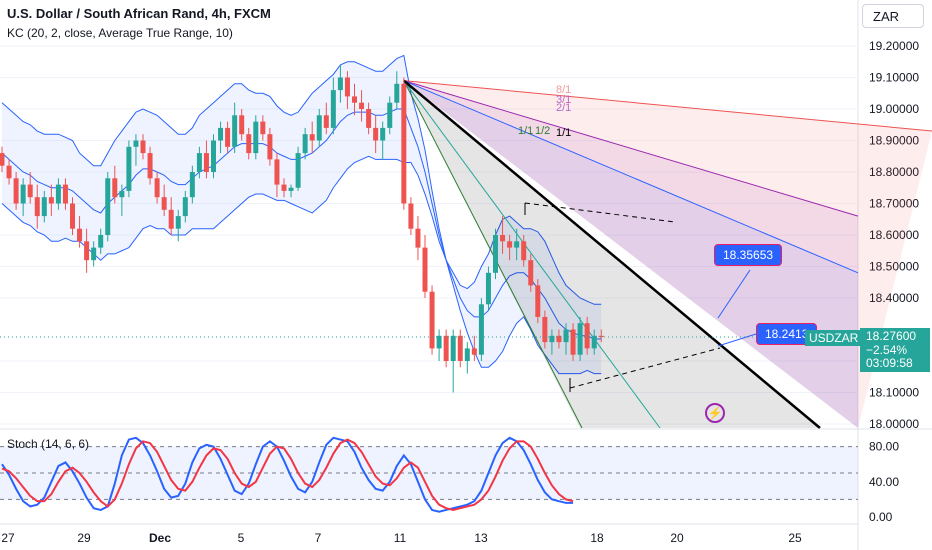 The height and width of the screenshot is (550, 932). What do you see at coordinates (889, 363) in the screenshot?
I see `bar-countdown: 03:09:58` at bounding box center [889, 363].